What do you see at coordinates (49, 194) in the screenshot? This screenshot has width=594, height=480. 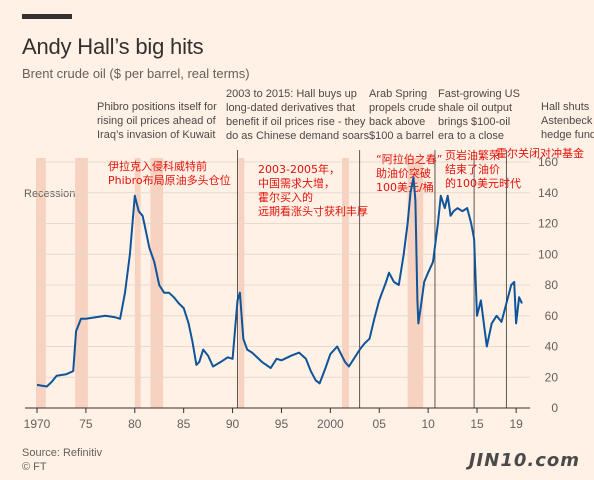 I see `recession-label: Recession` at bounding box center [49, 194].